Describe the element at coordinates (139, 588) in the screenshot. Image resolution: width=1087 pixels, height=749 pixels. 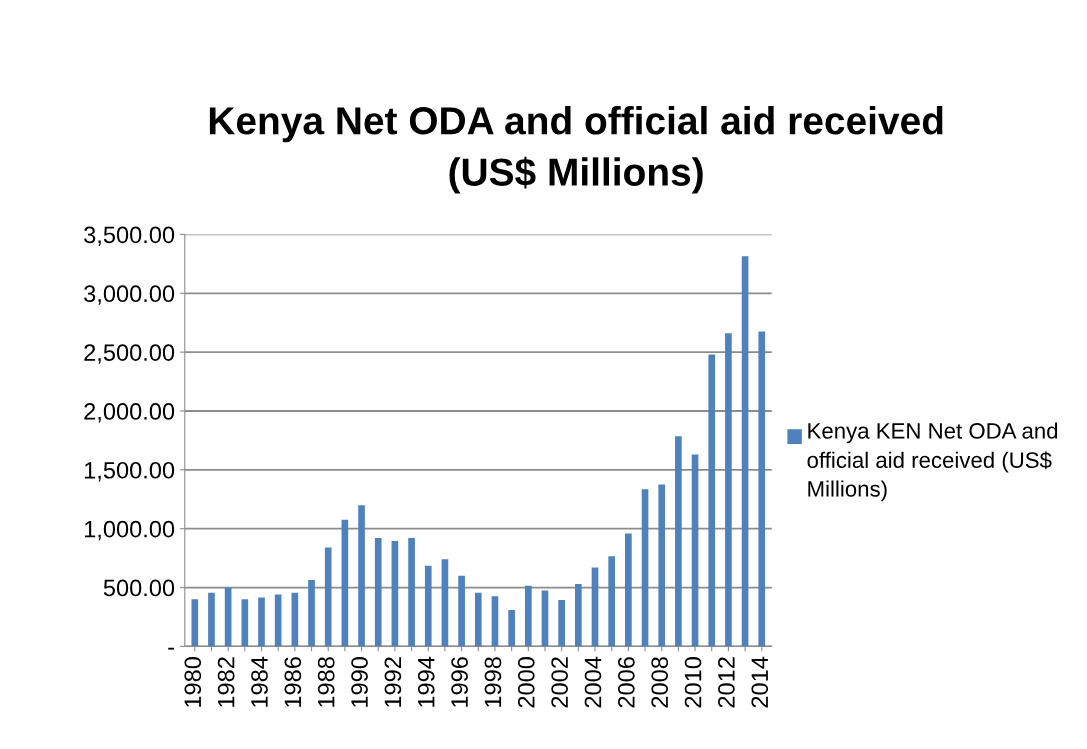
I see `y-tick-label: 500.00` at that location.